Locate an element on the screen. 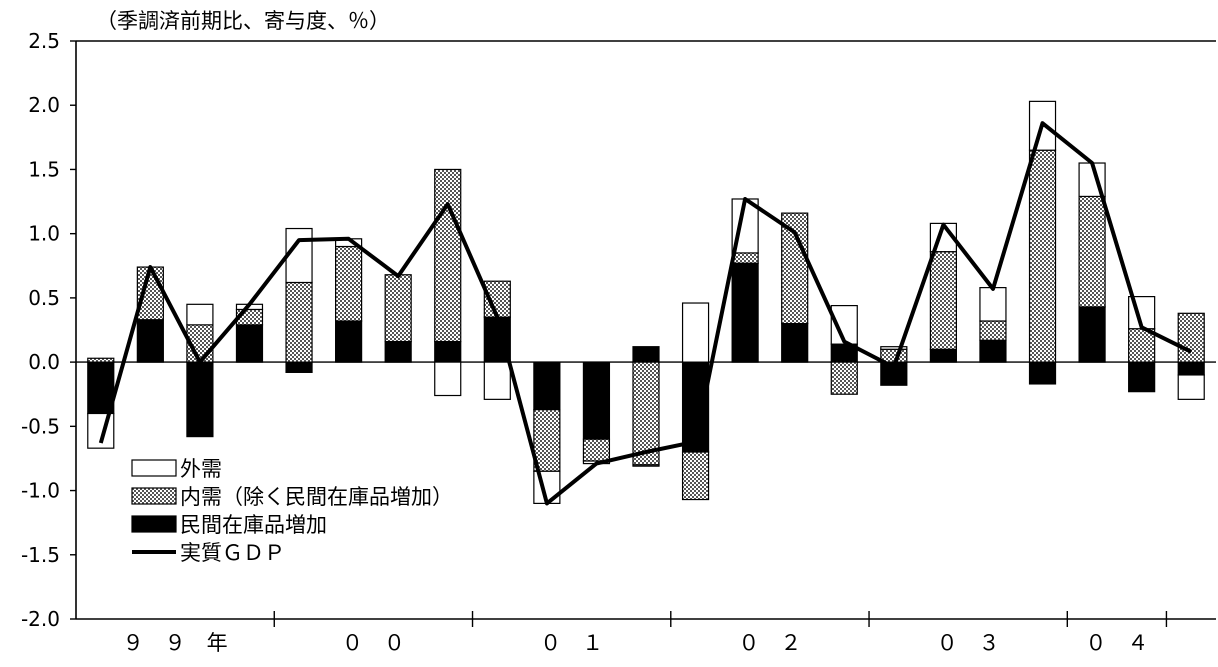 This screenshot has height=667, width=1218. x-year-label: ０ ０ is located at coordinates (373, 643).